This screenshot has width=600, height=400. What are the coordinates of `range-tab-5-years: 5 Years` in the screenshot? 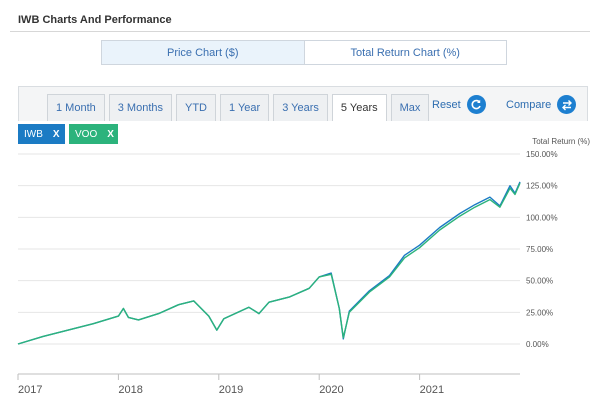 It's located at (359, 107).